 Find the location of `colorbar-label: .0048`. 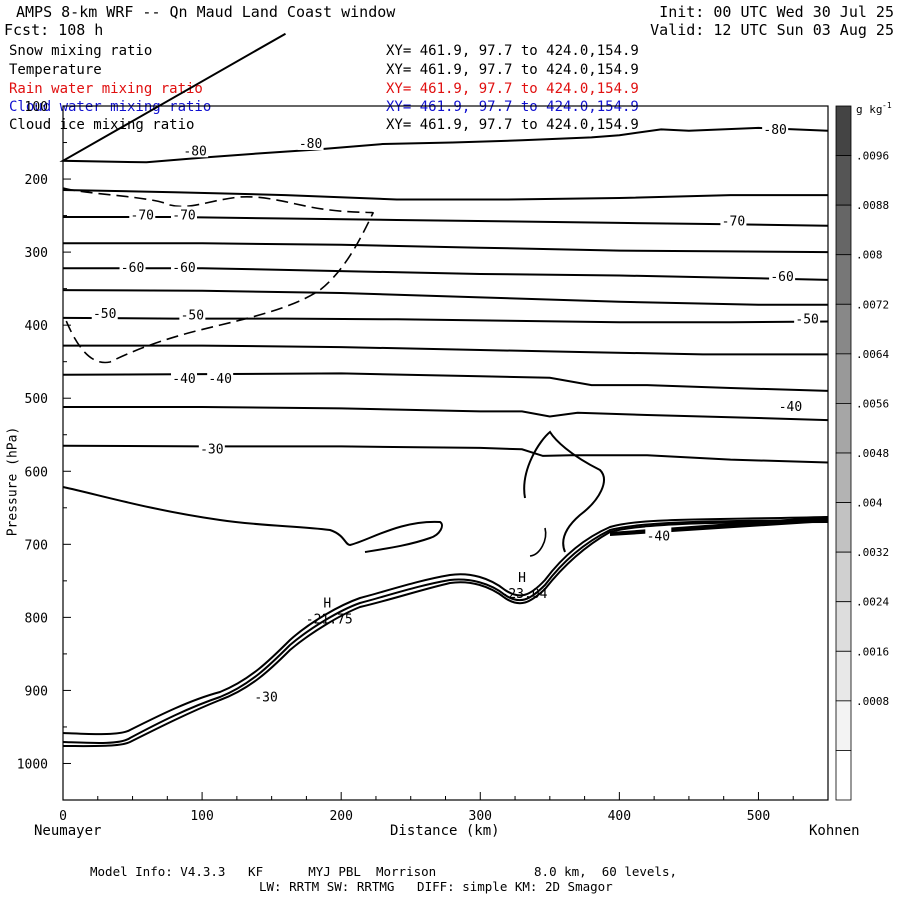

colorbar-label: .0048 is located at coordinates (872, 453).